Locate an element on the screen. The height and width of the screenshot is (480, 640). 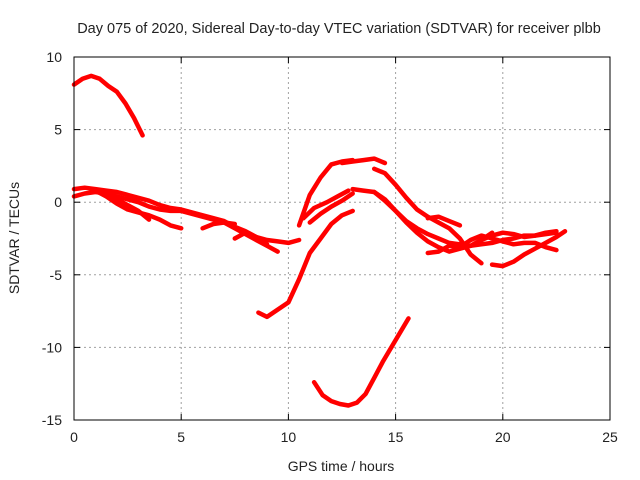
y-tick-label: -15 is located at coordinates (52, 420).